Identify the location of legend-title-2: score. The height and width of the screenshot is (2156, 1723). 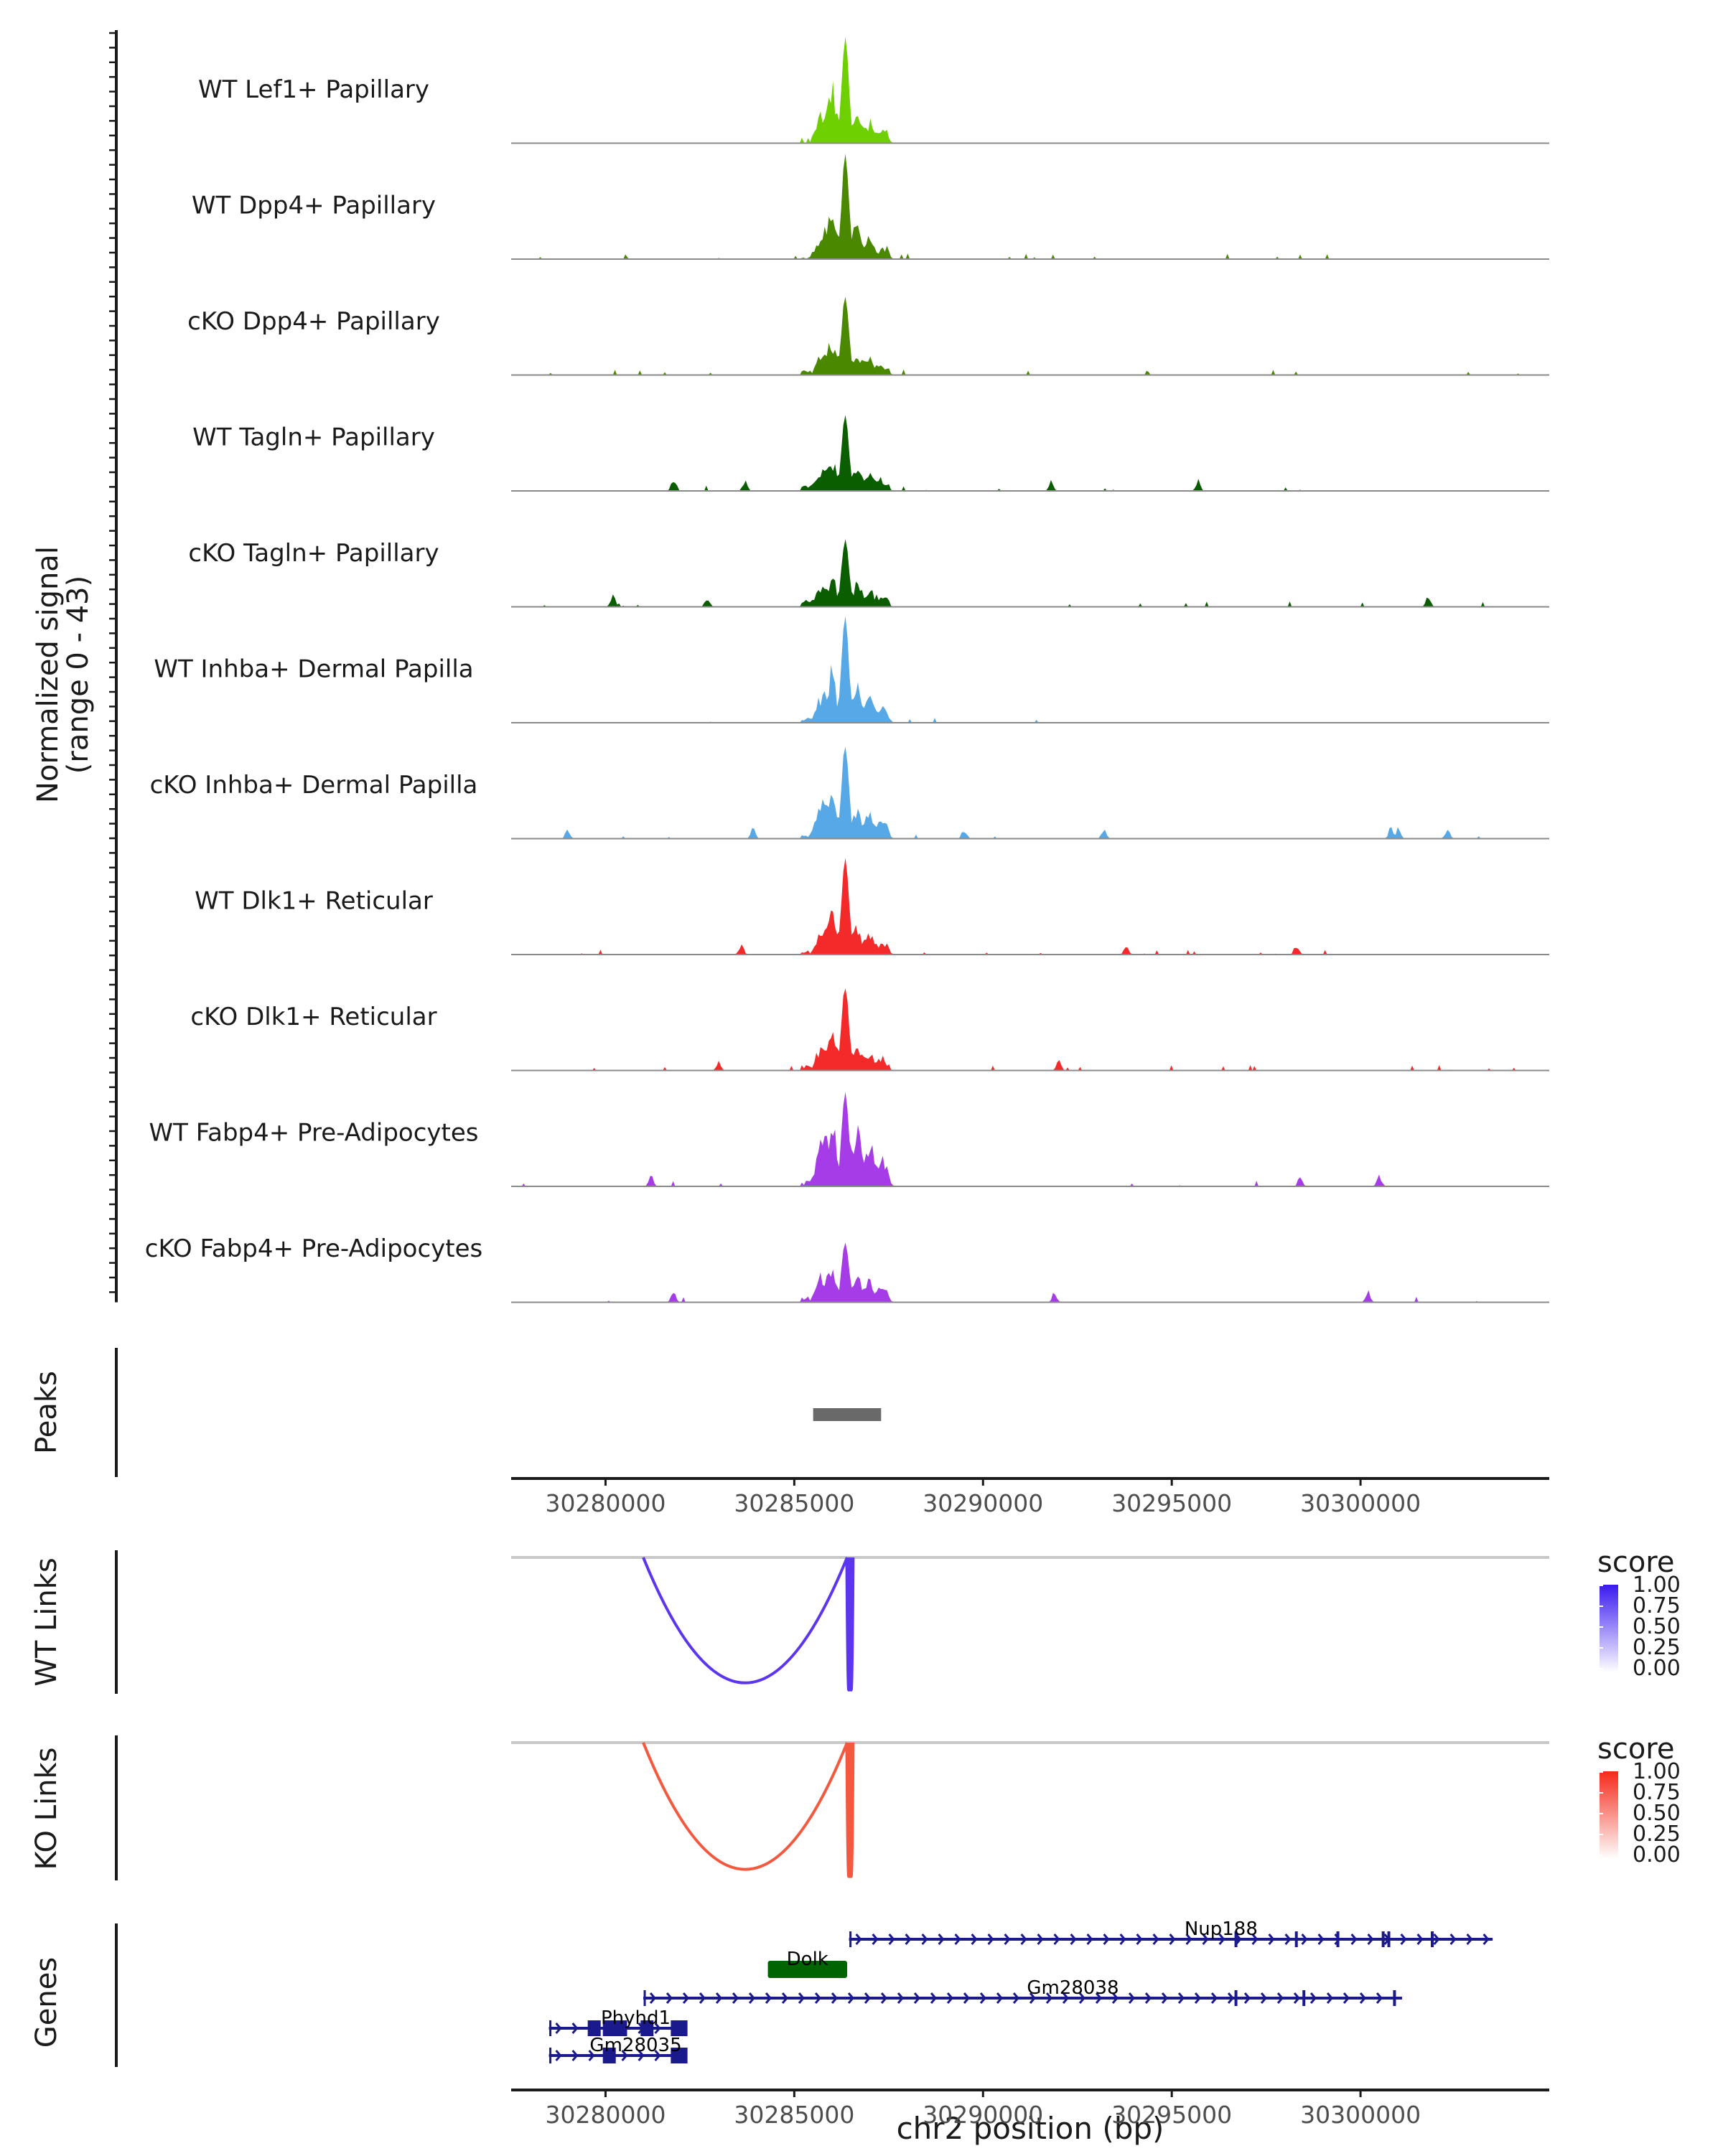
(1635, 1749).